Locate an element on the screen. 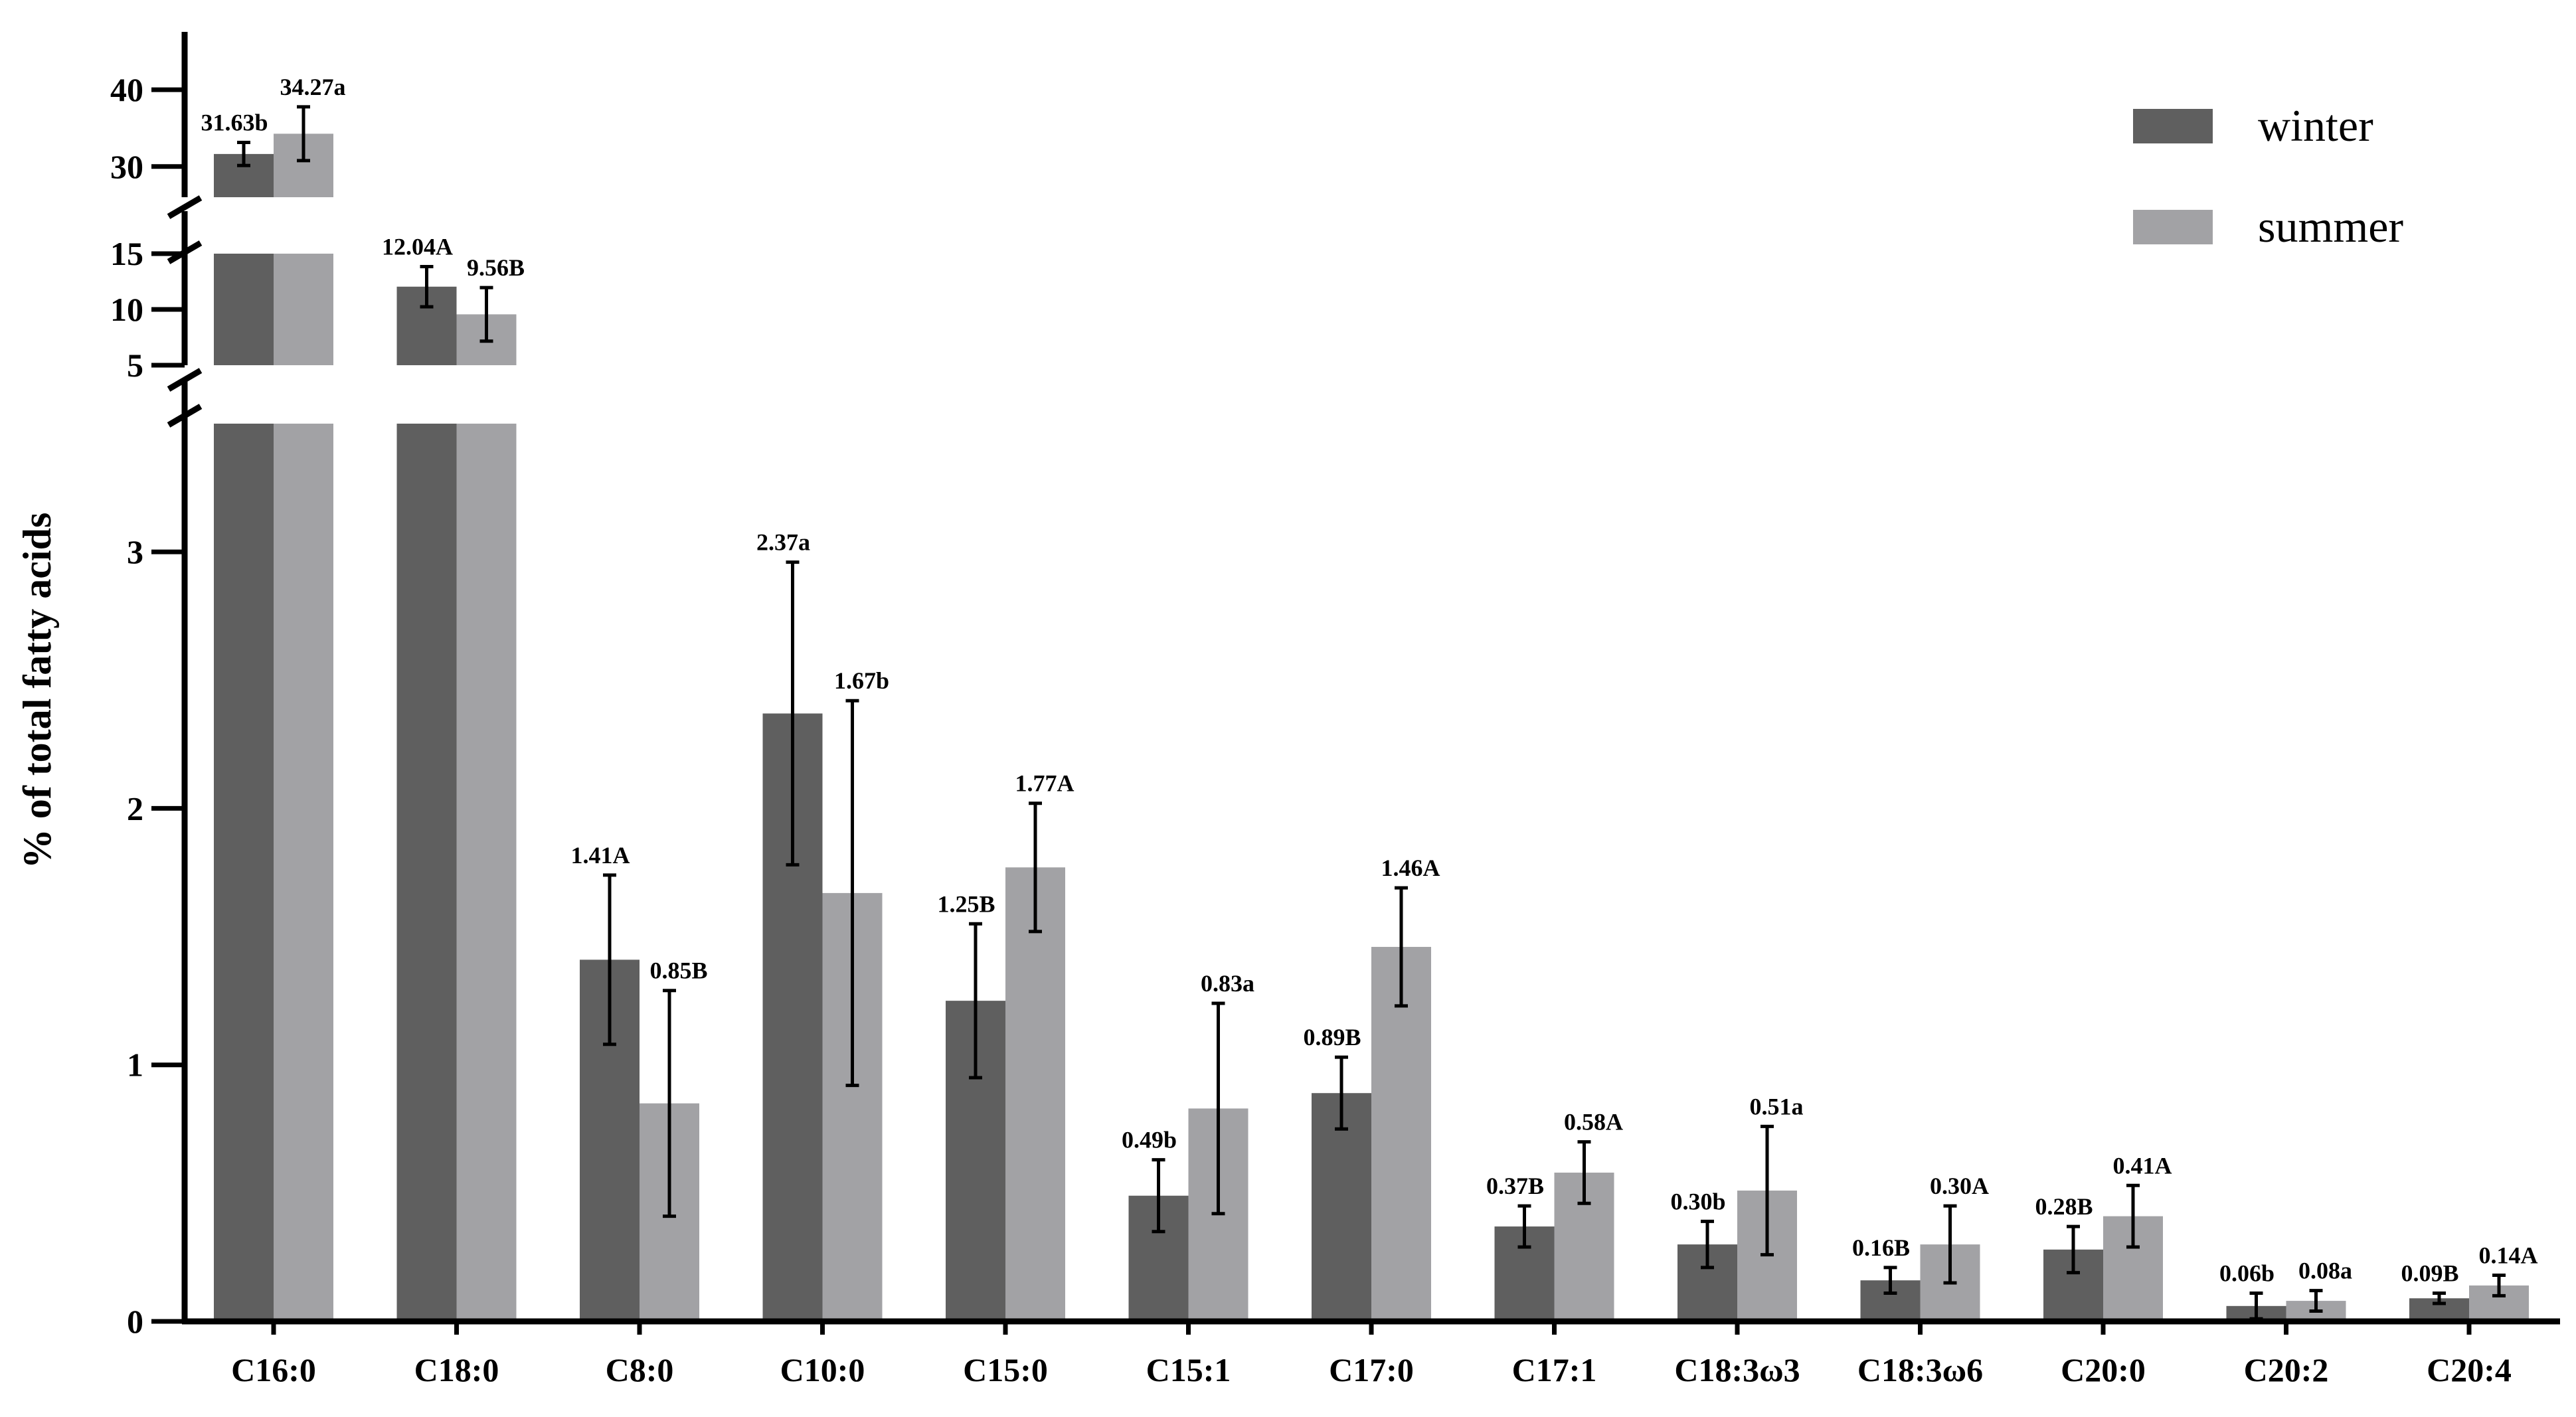 The height and width of the screenshot is (1417, 2576). error-bar-summer-C20:0 is located at coordinates (2133, 1216).